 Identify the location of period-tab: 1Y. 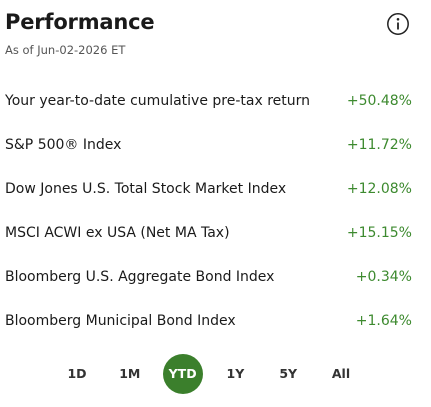
(235, 373).